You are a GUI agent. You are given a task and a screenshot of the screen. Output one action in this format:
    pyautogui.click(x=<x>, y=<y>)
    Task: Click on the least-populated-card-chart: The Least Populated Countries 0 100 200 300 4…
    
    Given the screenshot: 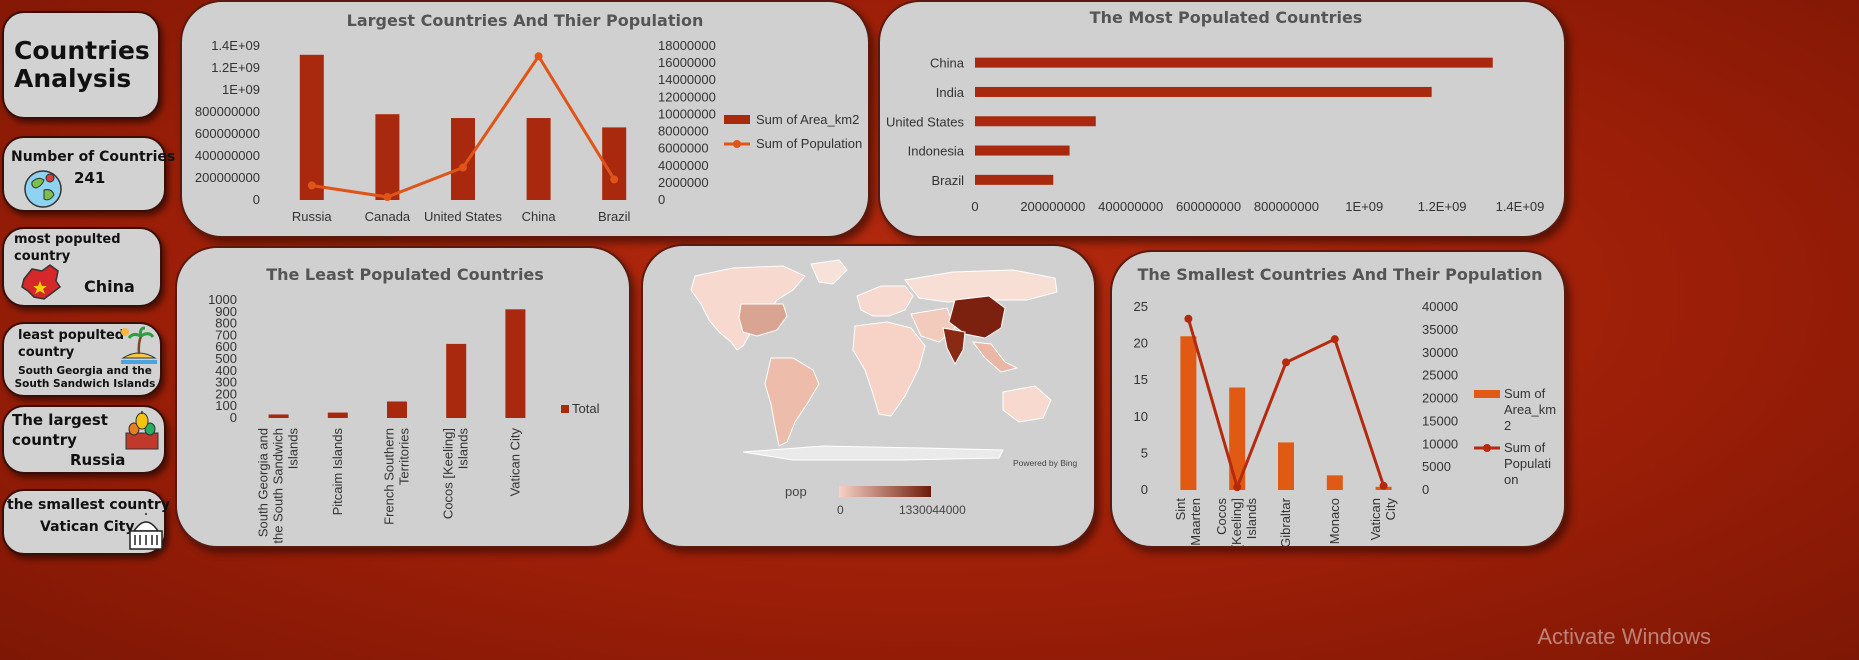 What is the action you would take?
    pyautogui.click(x=403, y=397)
    